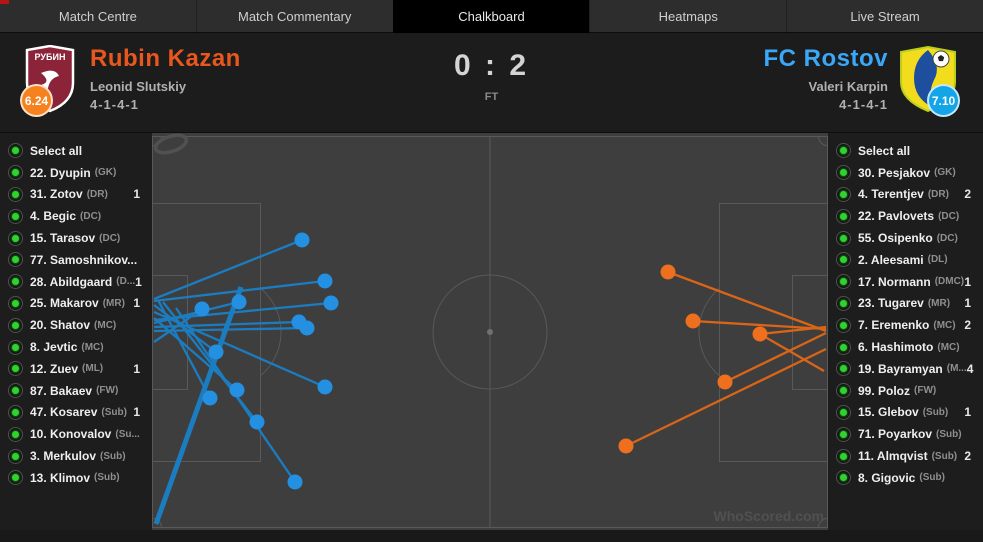  Describe the element at coordinates (626, 446) in the screenshot. I see `away-pass-endpoint` at that location.